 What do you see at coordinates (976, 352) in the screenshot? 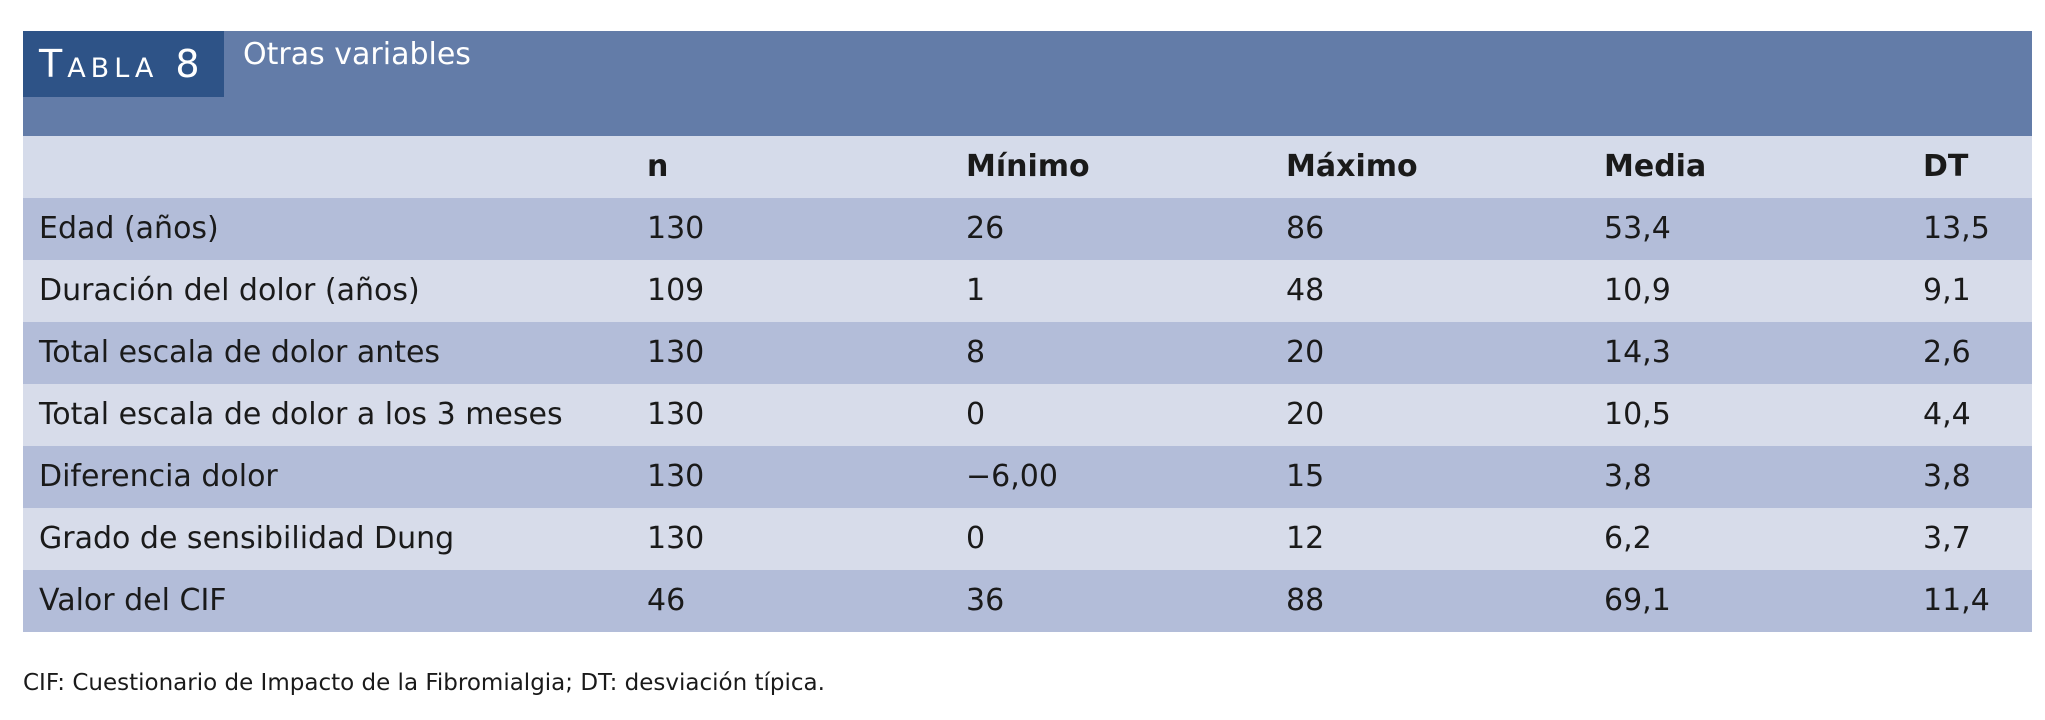
I see `table-cell: 8` at bounding box center [976, 352].